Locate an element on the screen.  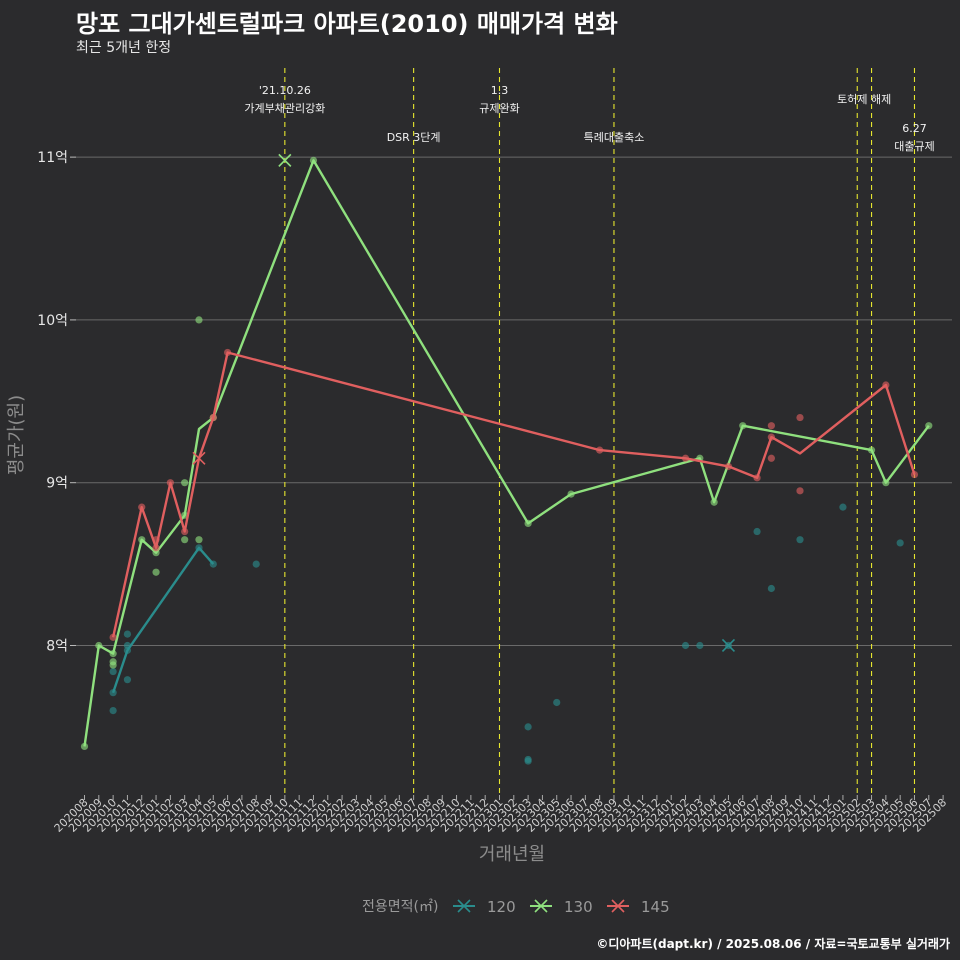
event-label-202301-0: 1.3 is located at coordinates (500, 90).